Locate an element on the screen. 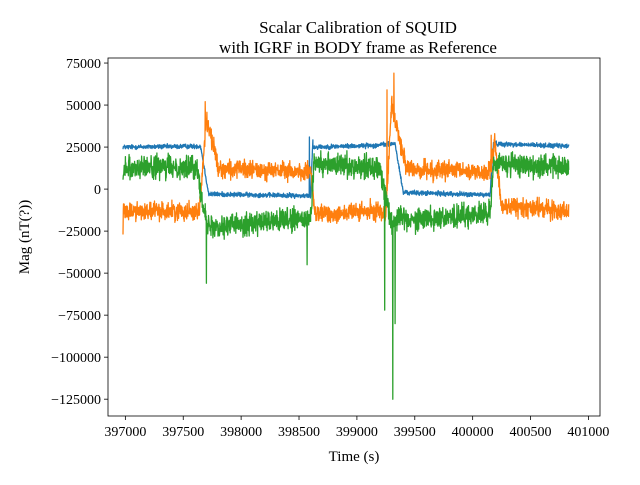 This screenshot has width=640, height=485. x-tick-label: 397000 is located at coordinates (125, 432).